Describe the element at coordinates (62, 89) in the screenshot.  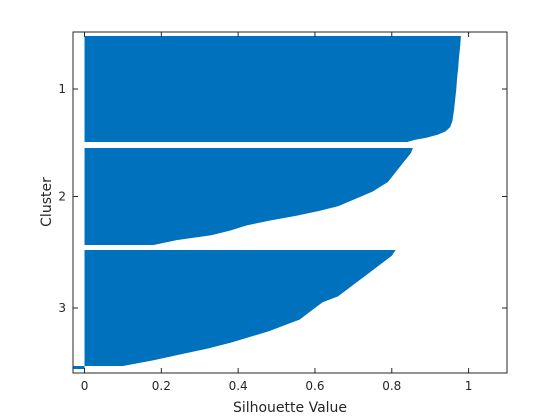
I see `y-tick-label-cluster-1: 1` at that location.